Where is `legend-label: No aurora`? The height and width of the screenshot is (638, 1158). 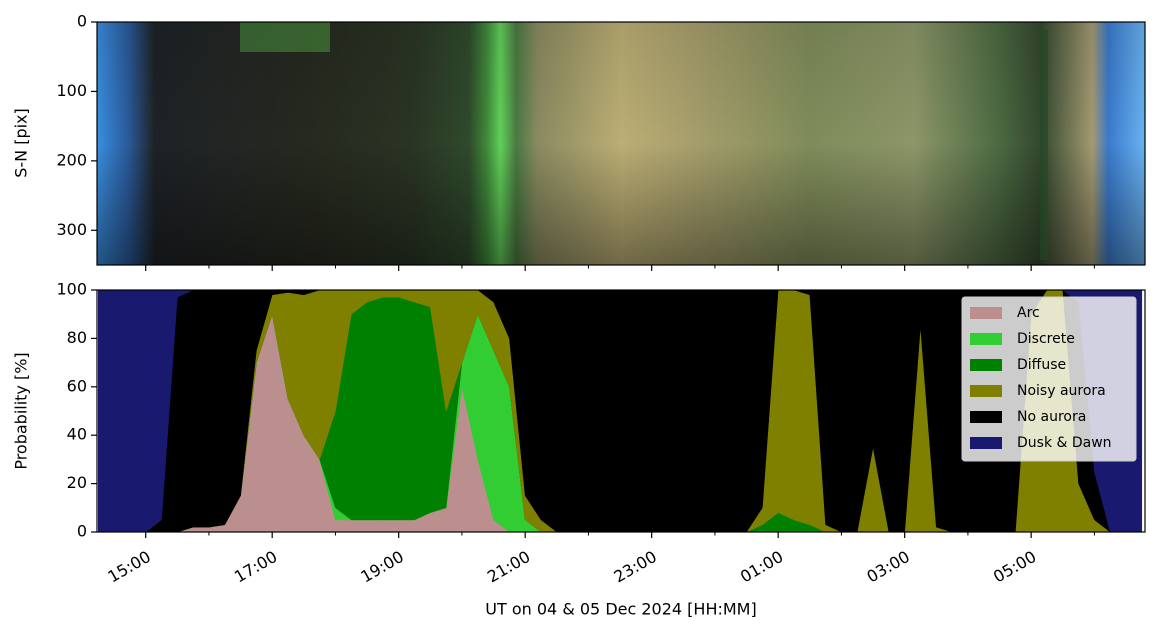 legend-label: No aurora is located at coordinates (1051, 417).